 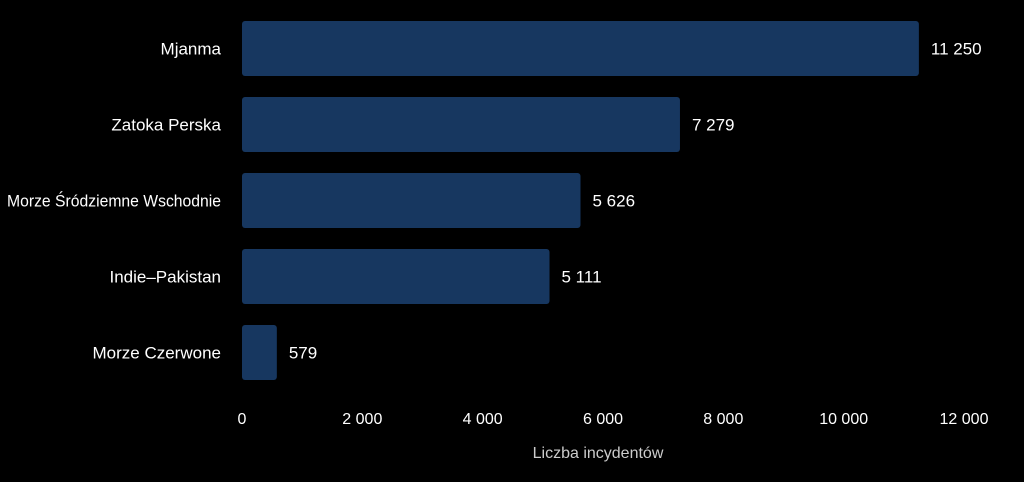 What do you see at coordinates (964, 419) in the screenshot?
I see `x-tick-label: 12 000` at bounding box center [964, 419].